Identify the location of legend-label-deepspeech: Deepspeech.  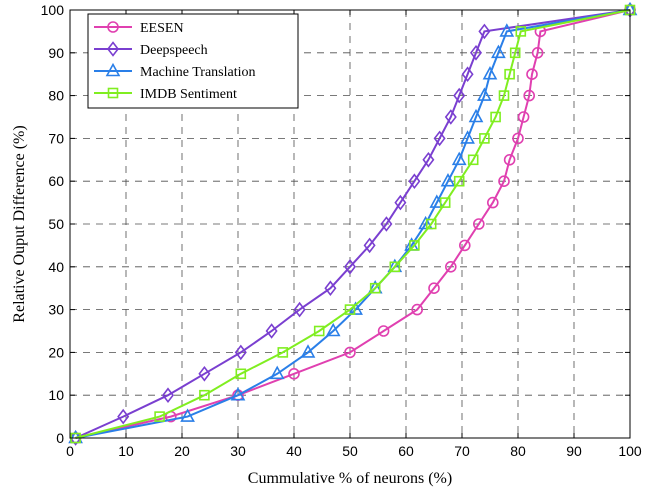
(174, 50).